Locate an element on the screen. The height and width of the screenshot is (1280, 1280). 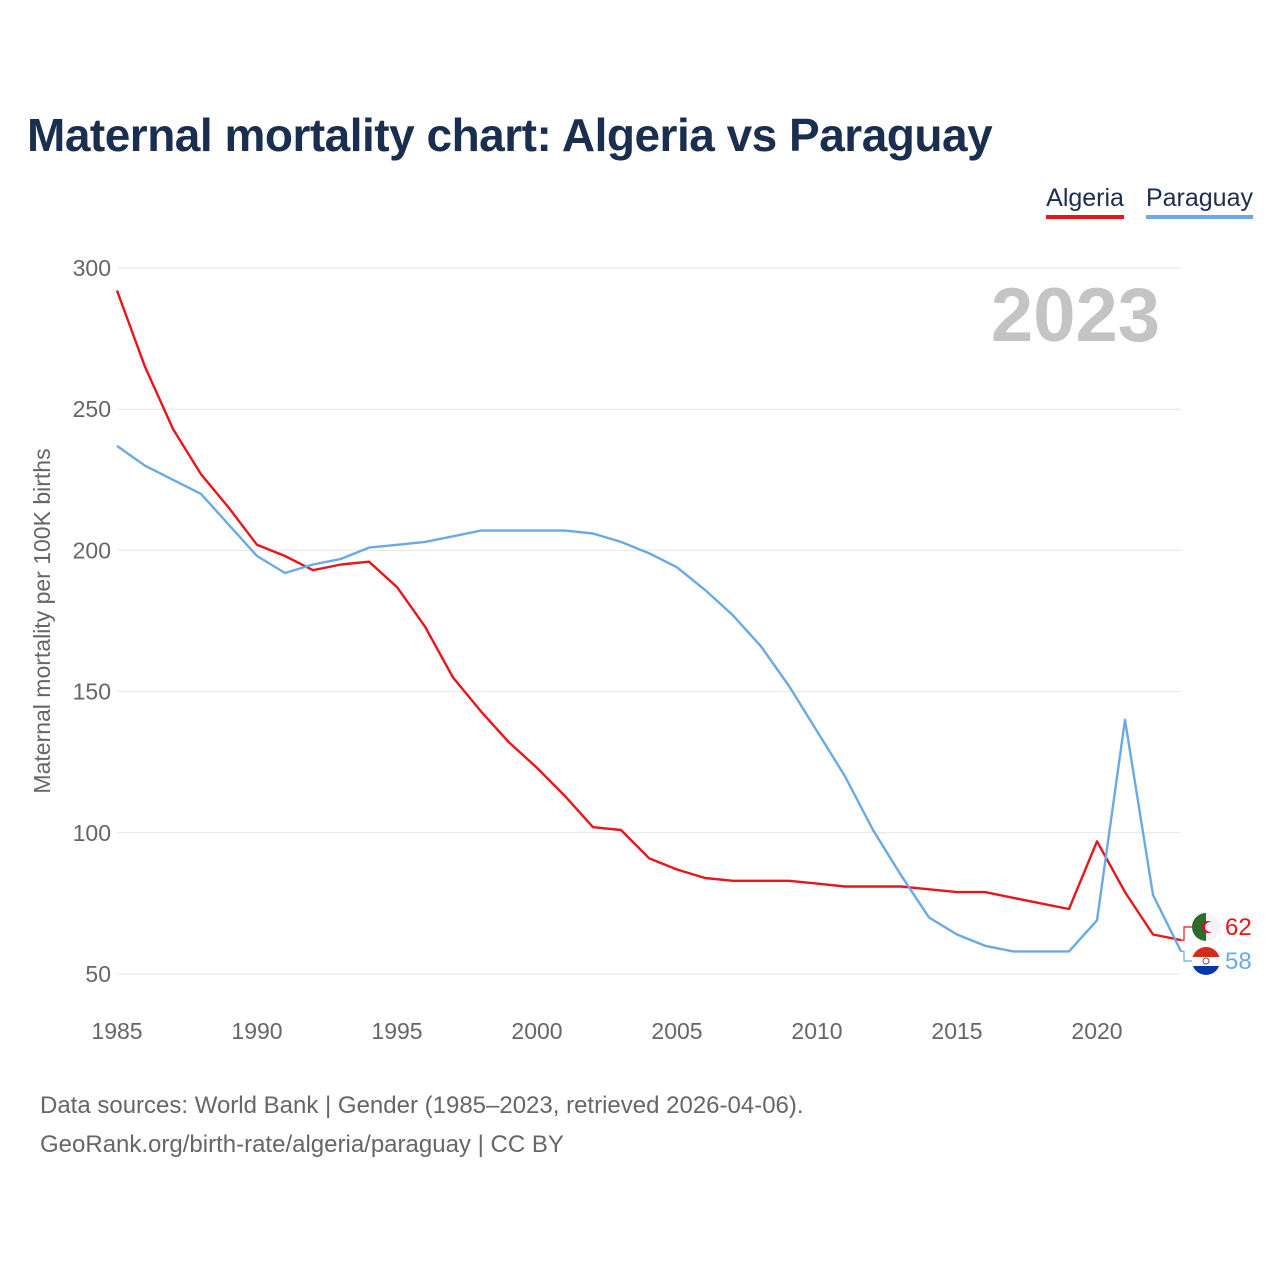
x-tick-label-2020: 2020 is located at coordinates (1096, 1031).